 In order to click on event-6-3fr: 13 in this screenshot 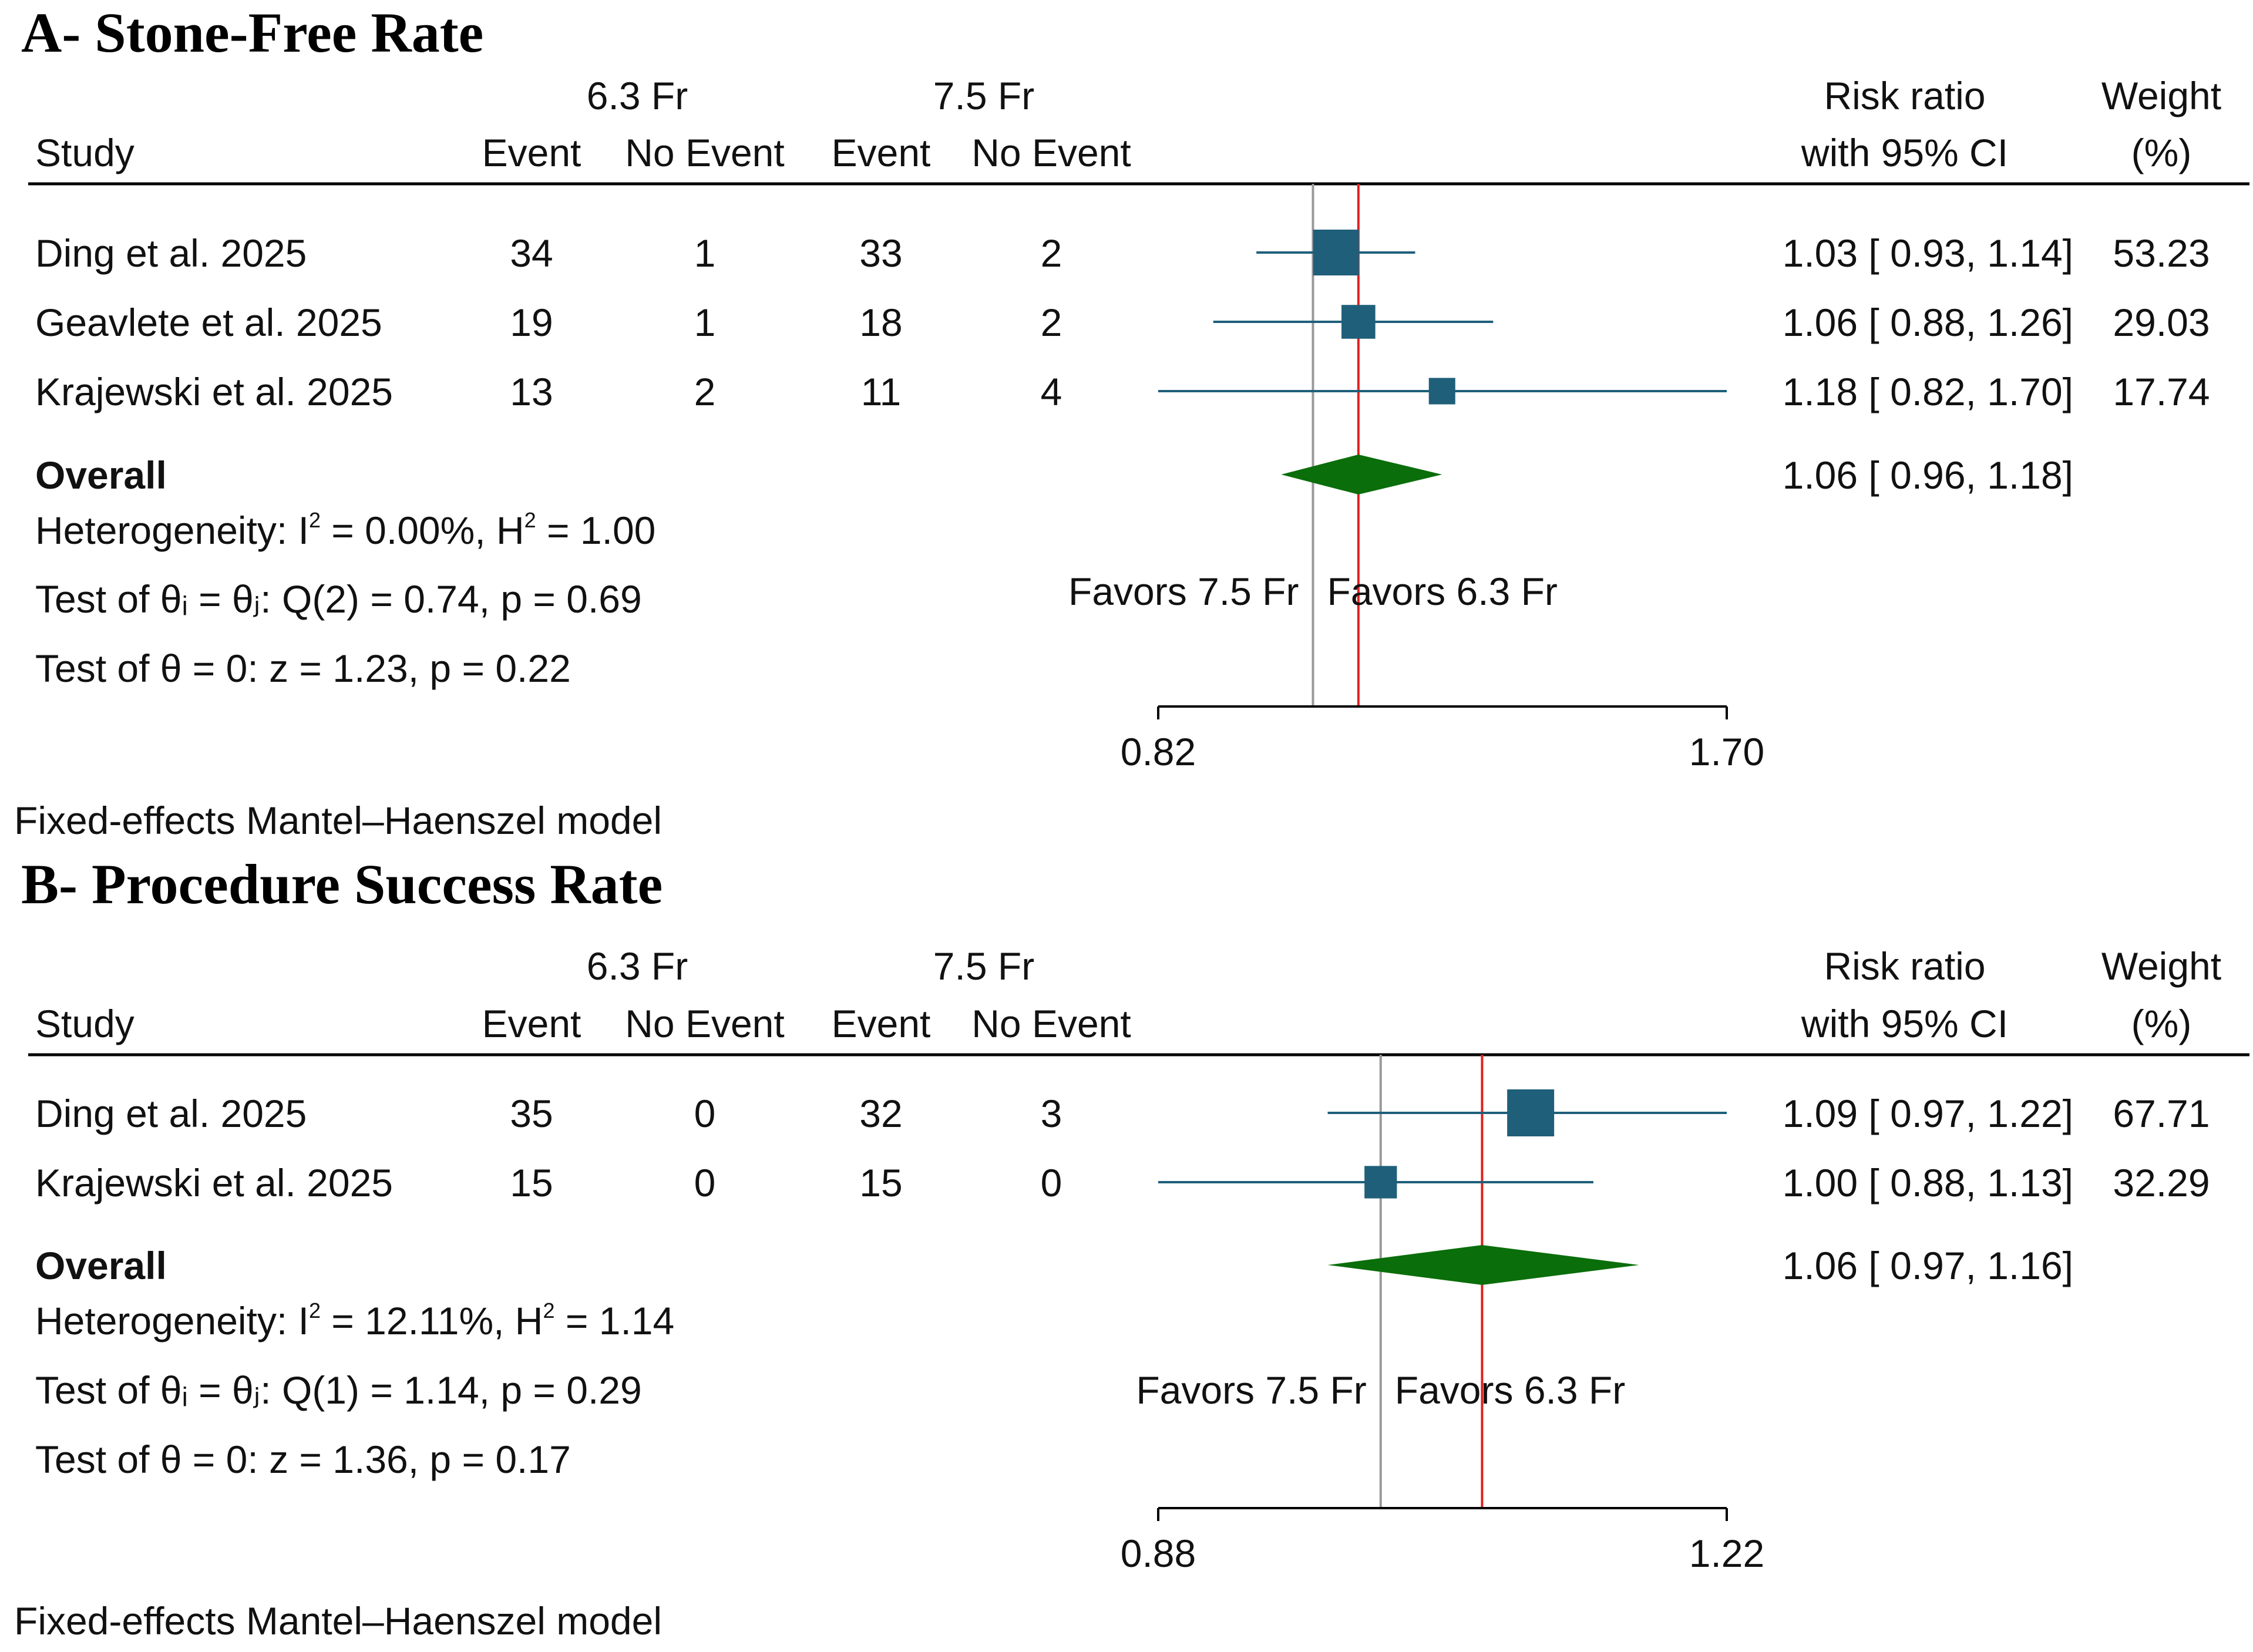, I will do `click(531, 392)`.